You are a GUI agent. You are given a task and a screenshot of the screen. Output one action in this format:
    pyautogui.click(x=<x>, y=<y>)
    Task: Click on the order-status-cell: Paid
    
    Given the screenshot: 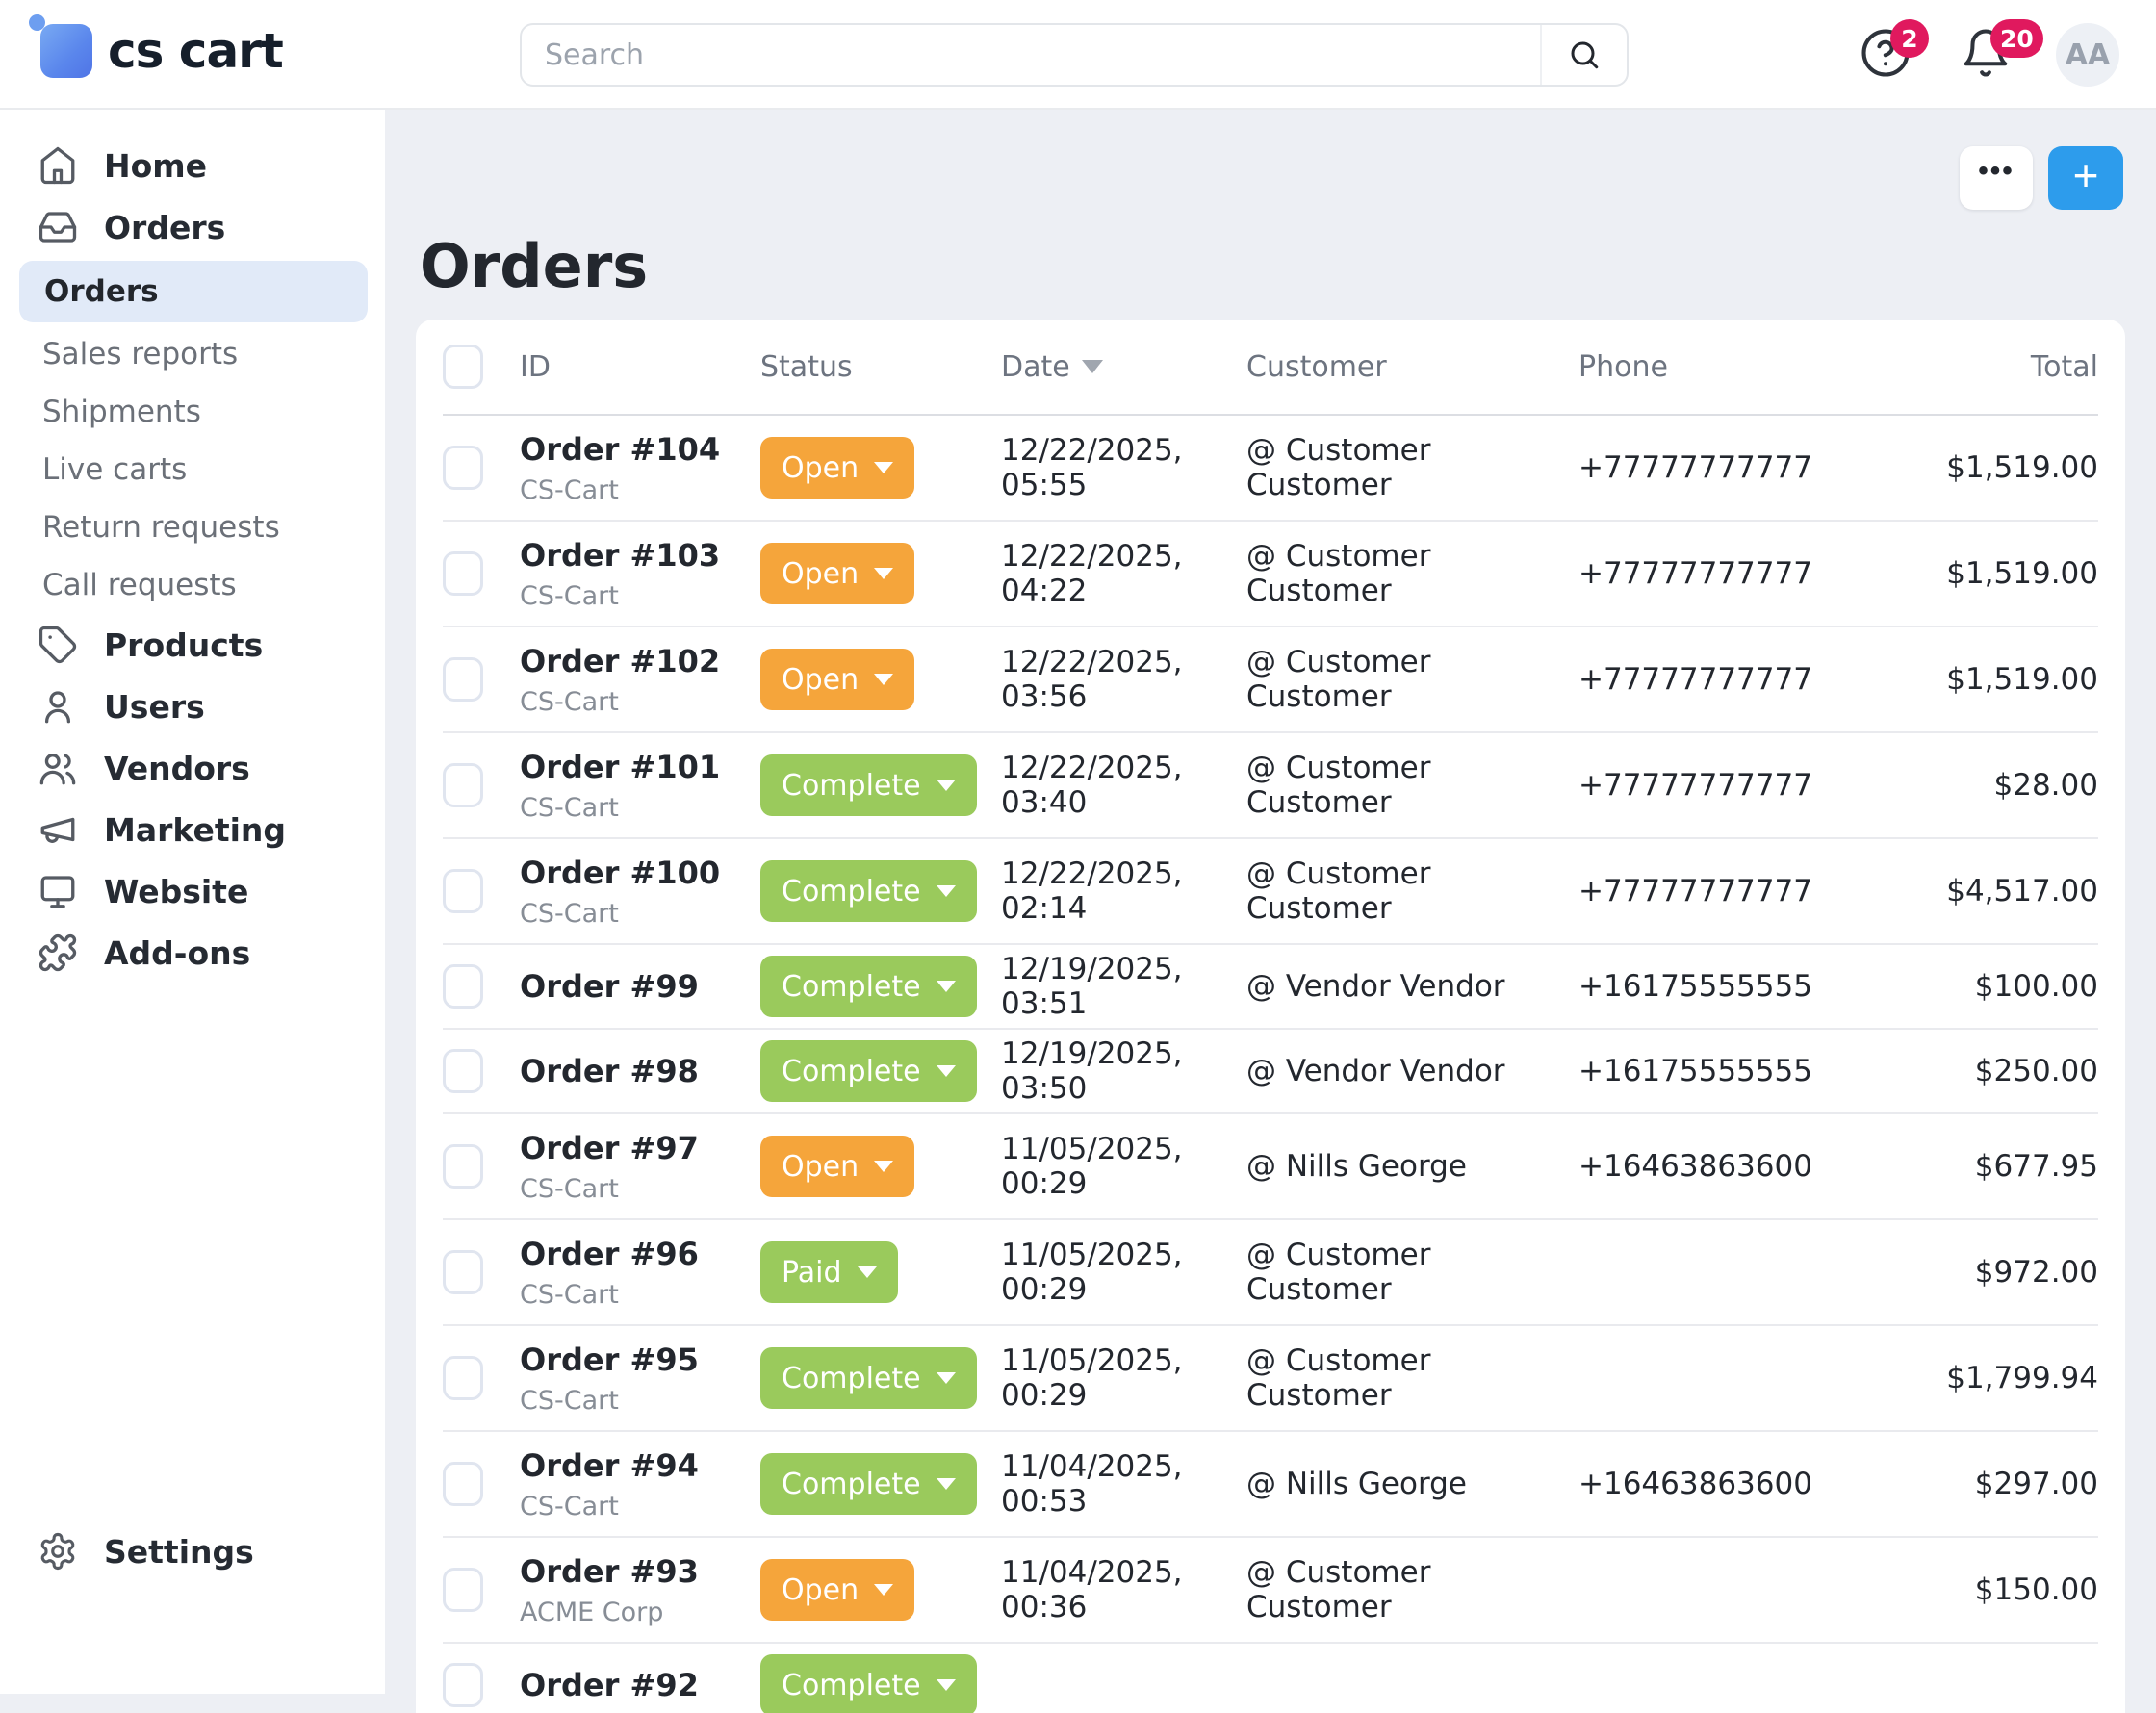 What is the action you would take?
    pyautogui.click(x=880, y=1272)
    